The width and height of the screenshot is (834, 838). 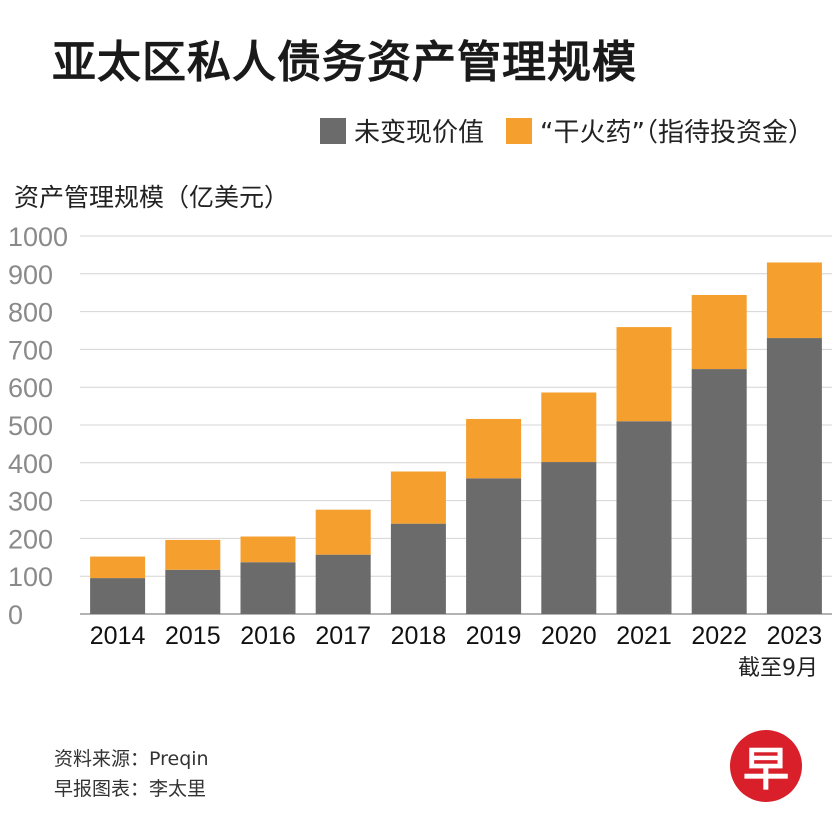 What do you see at coordinates (644, 636) in the screenshot?
I see `x-tick-label: 2021` at bounding box center [644, 636].